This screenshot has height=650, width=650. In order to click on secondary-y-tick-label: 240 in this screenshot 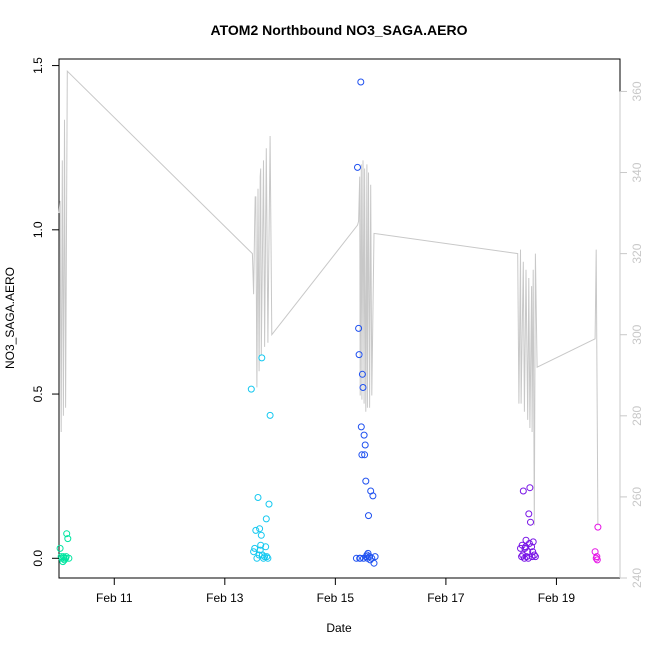, I will do `click(637, 578)`.